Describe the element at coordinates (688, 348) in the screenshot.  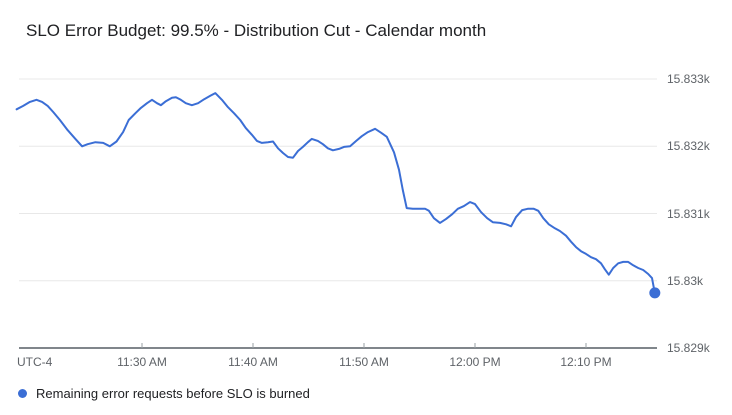
I see `y-axis-tick-label: 15.829k` at that location.